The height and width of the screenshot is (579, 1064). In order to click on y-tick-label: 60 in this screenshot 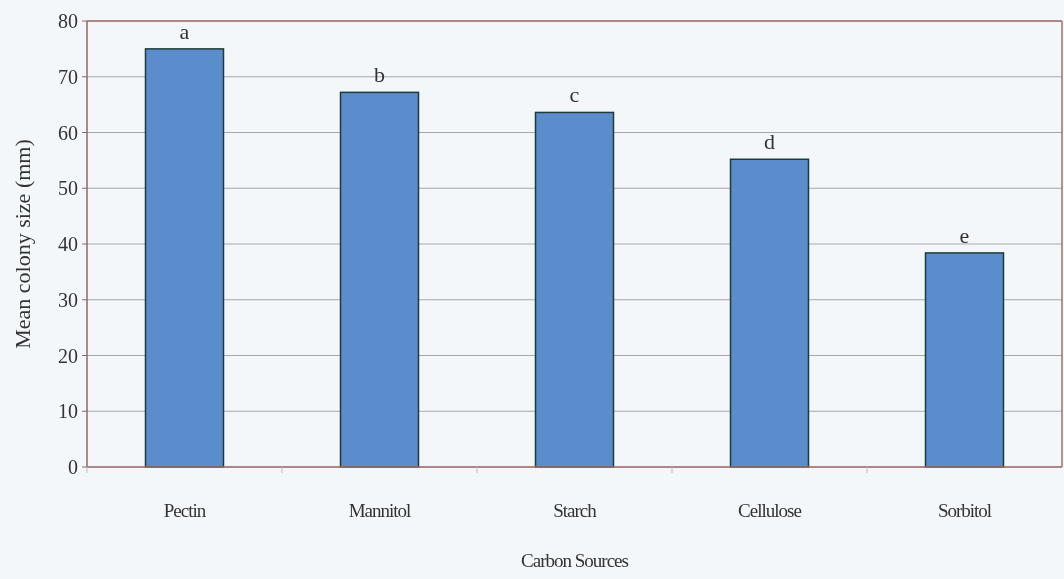, I will do `click(68, 132)`.